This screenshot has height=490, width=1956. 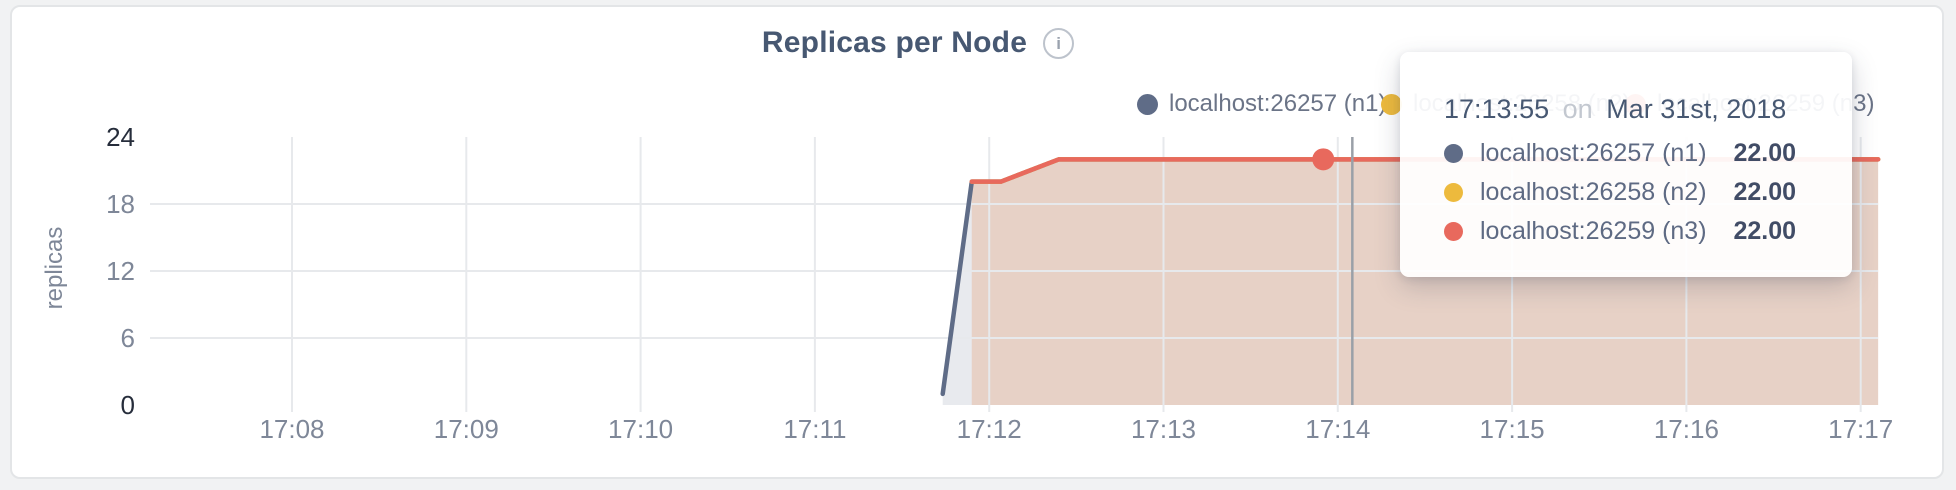 What do you see at coordinates (292, 429) in the screenshot?
I see `x-tick-label: 17:08` at bounding box center [292, 429].